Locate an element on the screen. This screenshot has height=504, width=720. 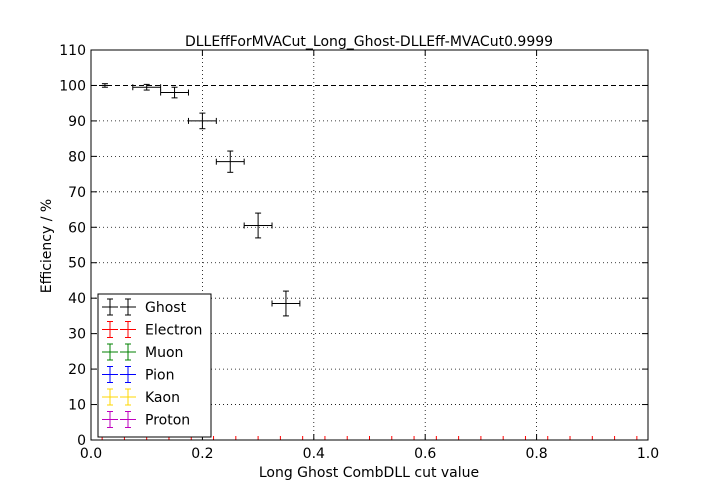
legend-label: Pion is located at coordinates (159, 376).